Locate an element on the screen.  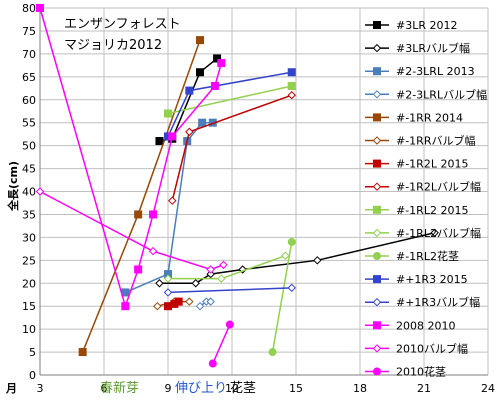
y-tick-label: 65 is located at coordinates (29, 77).